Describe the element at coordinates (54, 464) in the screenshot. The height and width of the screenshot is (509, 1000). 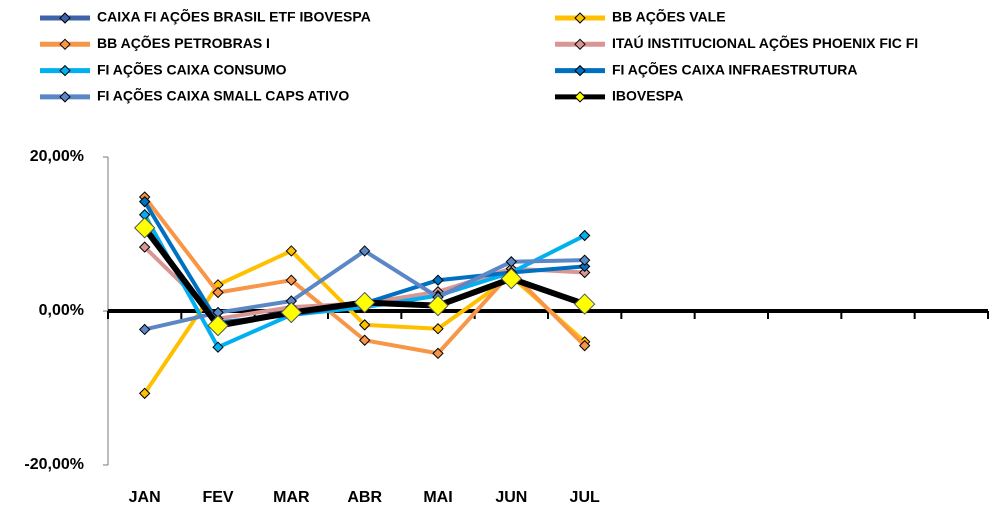
I see `y-tick-label: -20,00%` at that location.